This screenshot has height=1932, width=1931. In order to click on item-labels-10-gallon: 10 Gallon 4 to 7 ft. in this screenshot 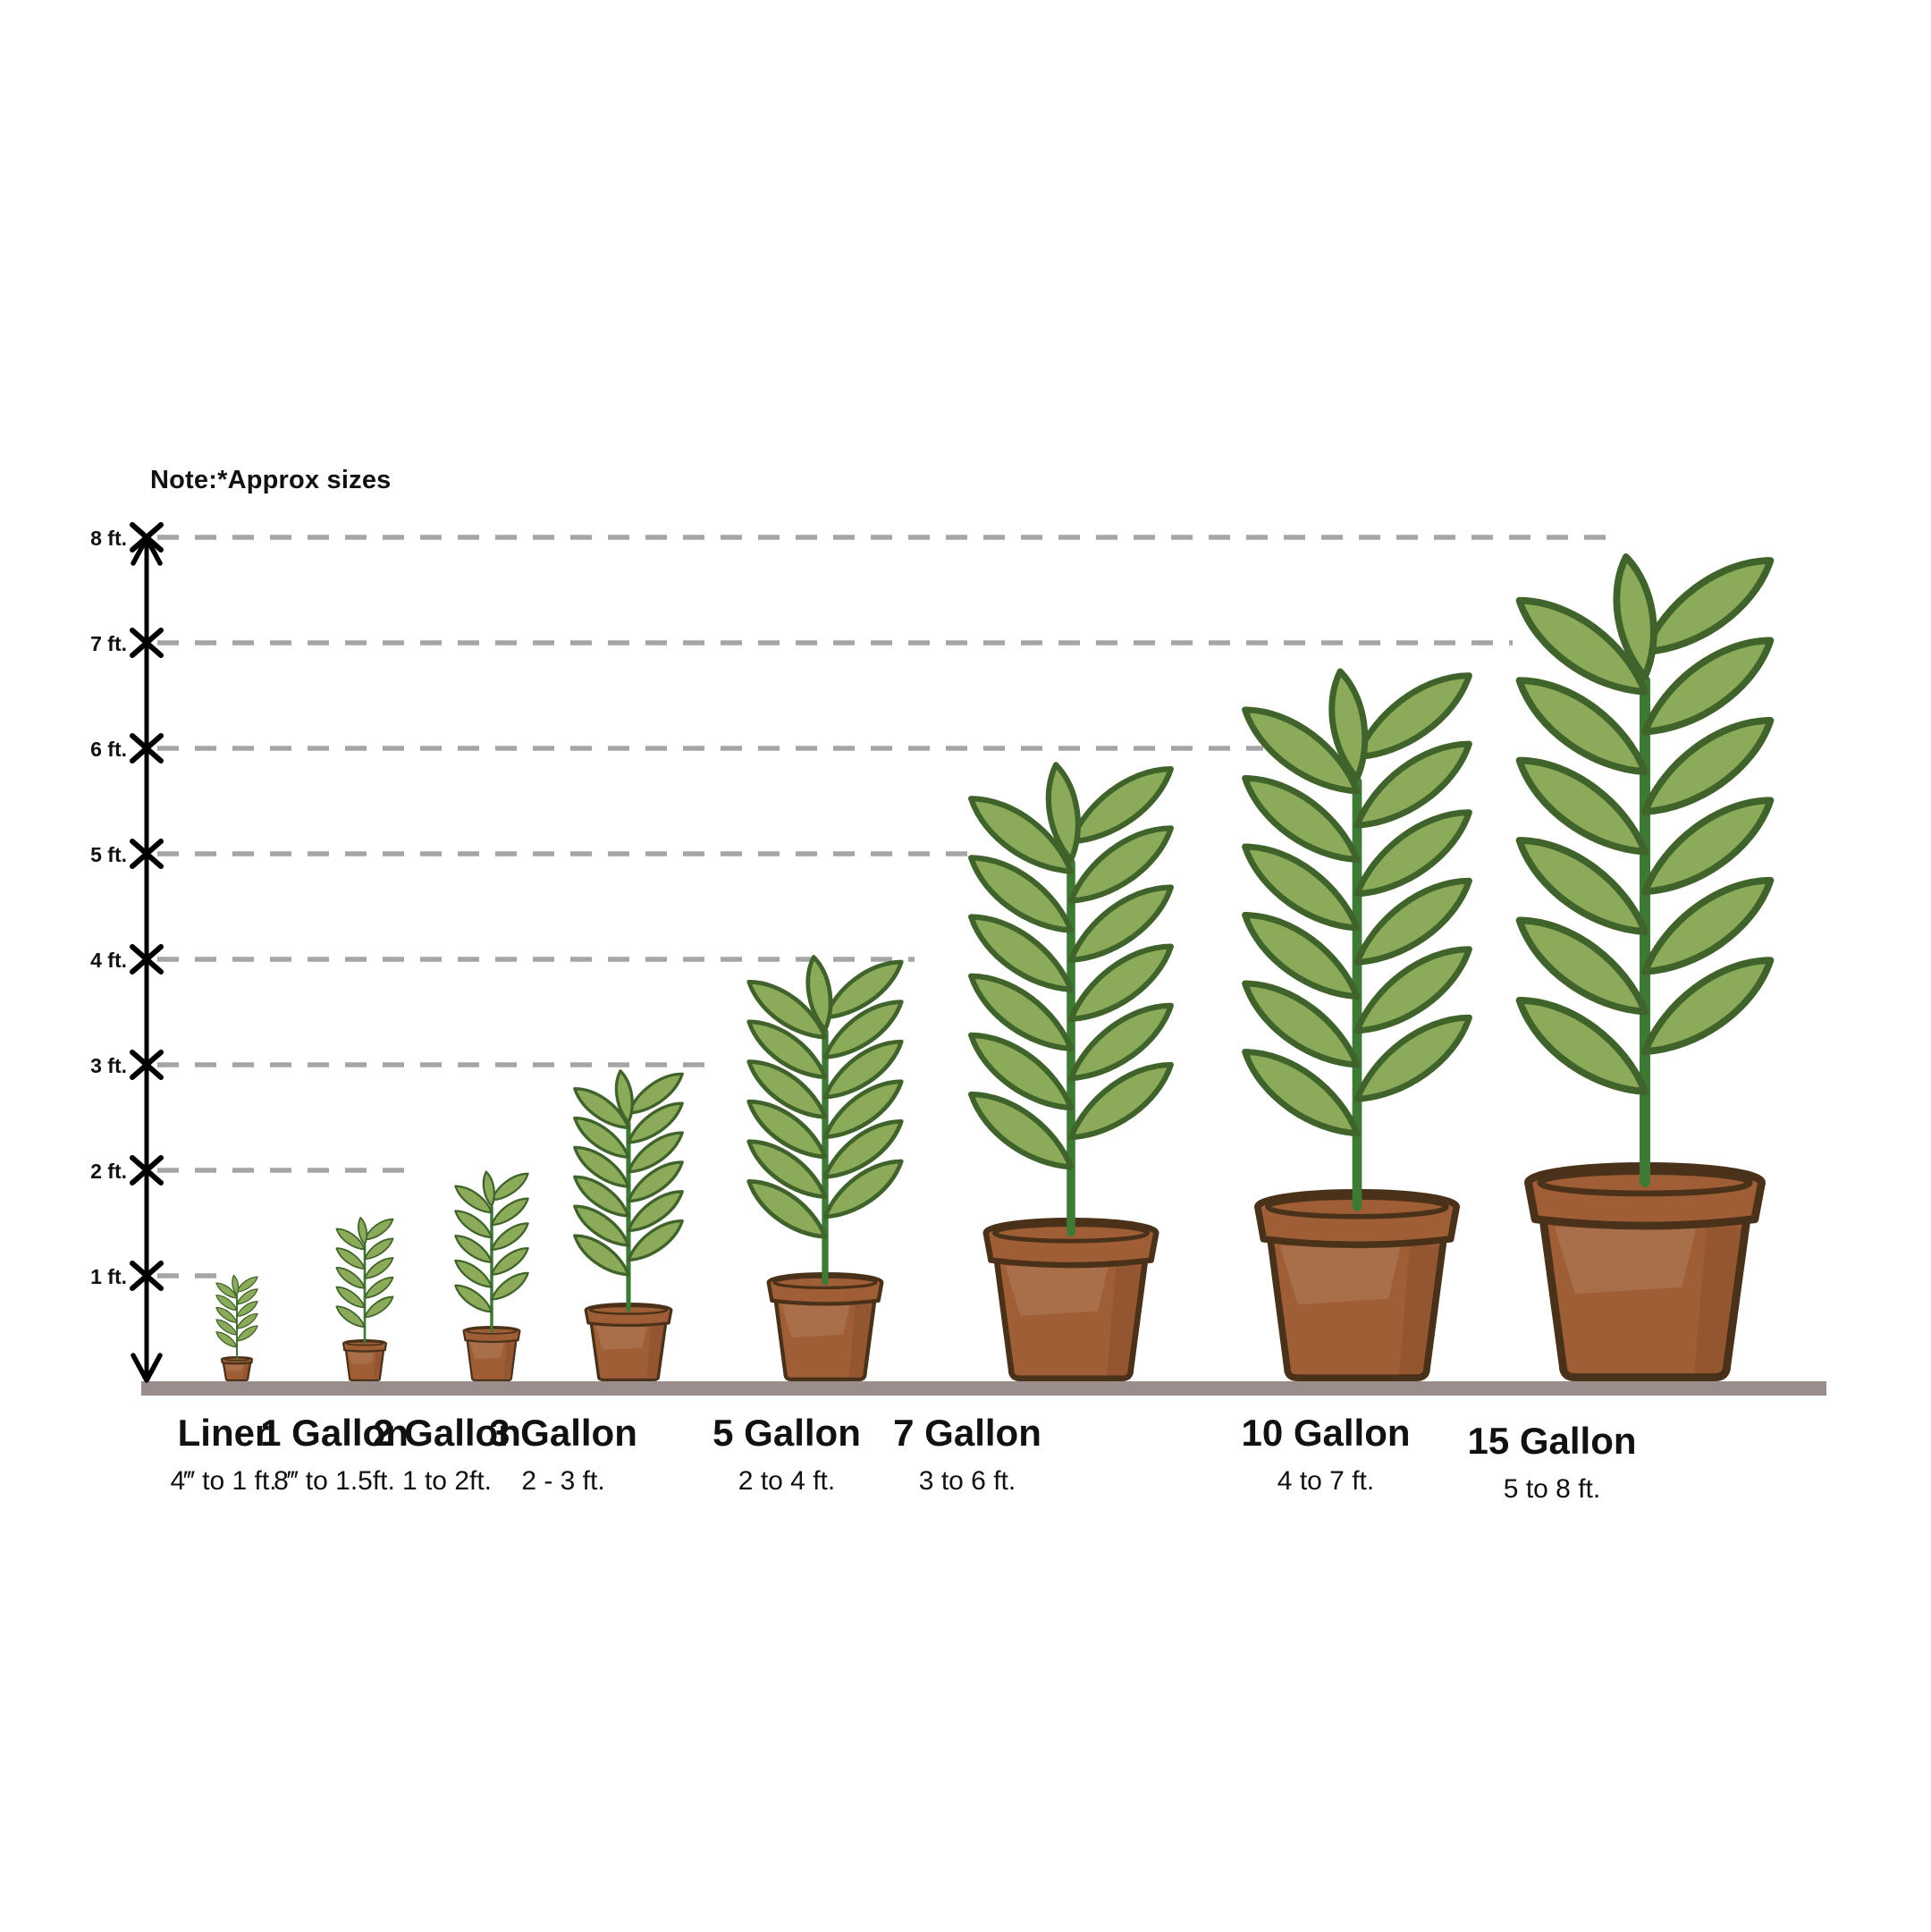, I will do `click(1325, 1454)`.